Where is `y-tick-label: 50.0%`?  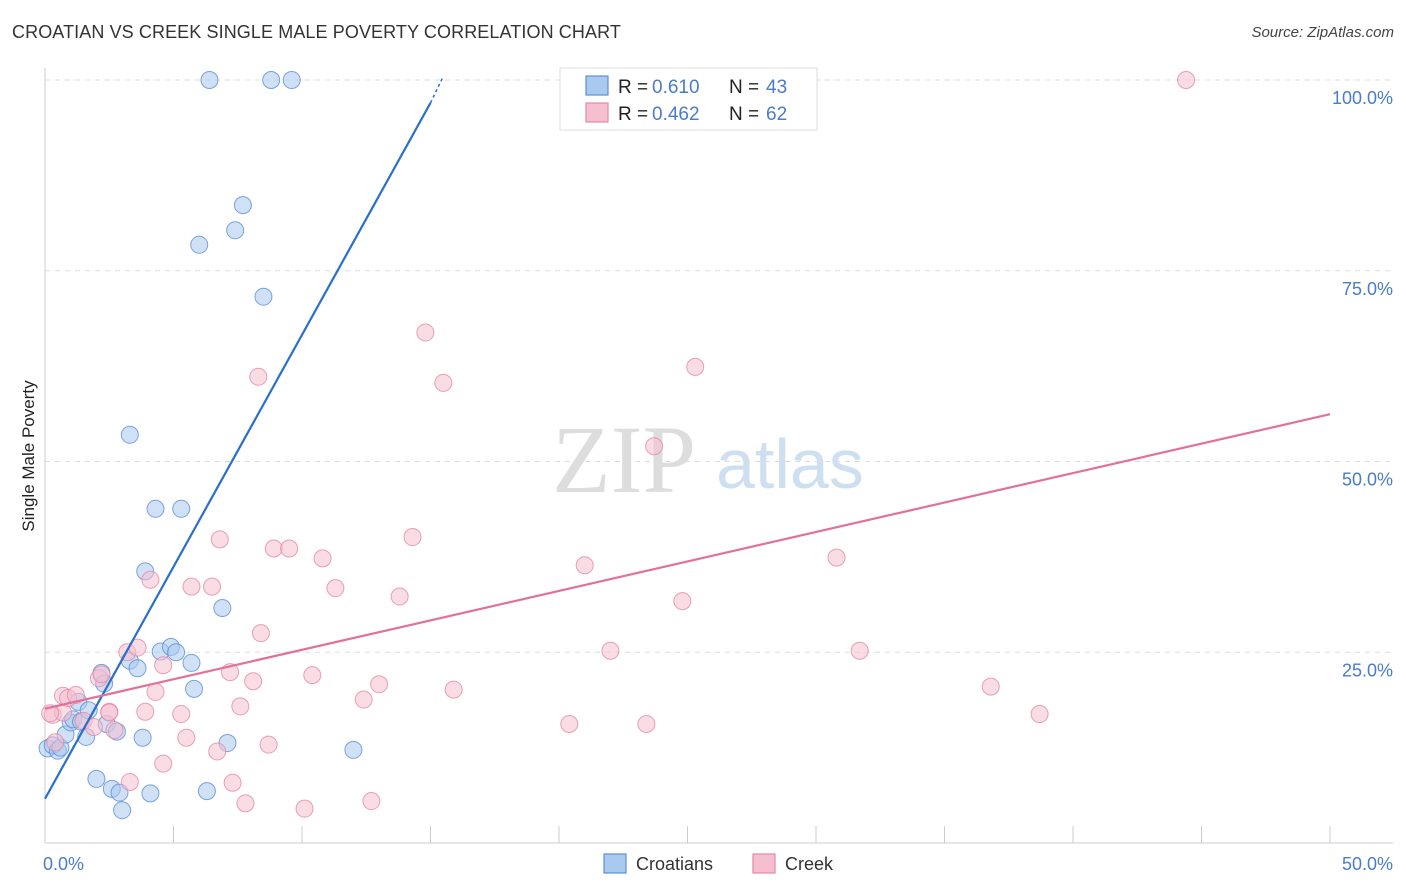
y-tick-label: 50.0% is located at coordinates (1367, 480).